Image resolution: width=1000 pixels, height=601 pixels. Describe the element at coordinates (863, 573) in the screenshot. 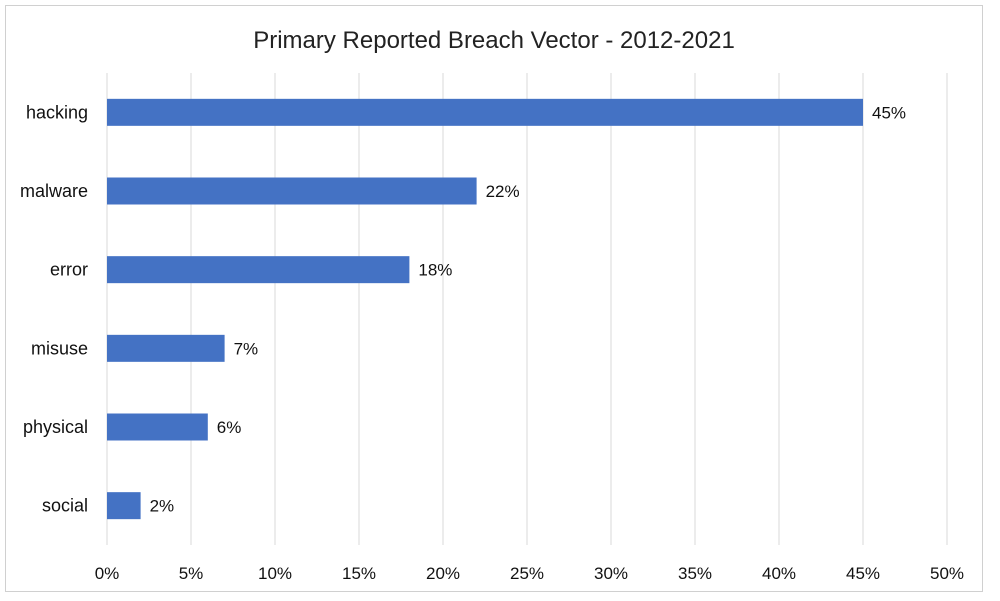

I see `x-tick-label: 45%` at that location.